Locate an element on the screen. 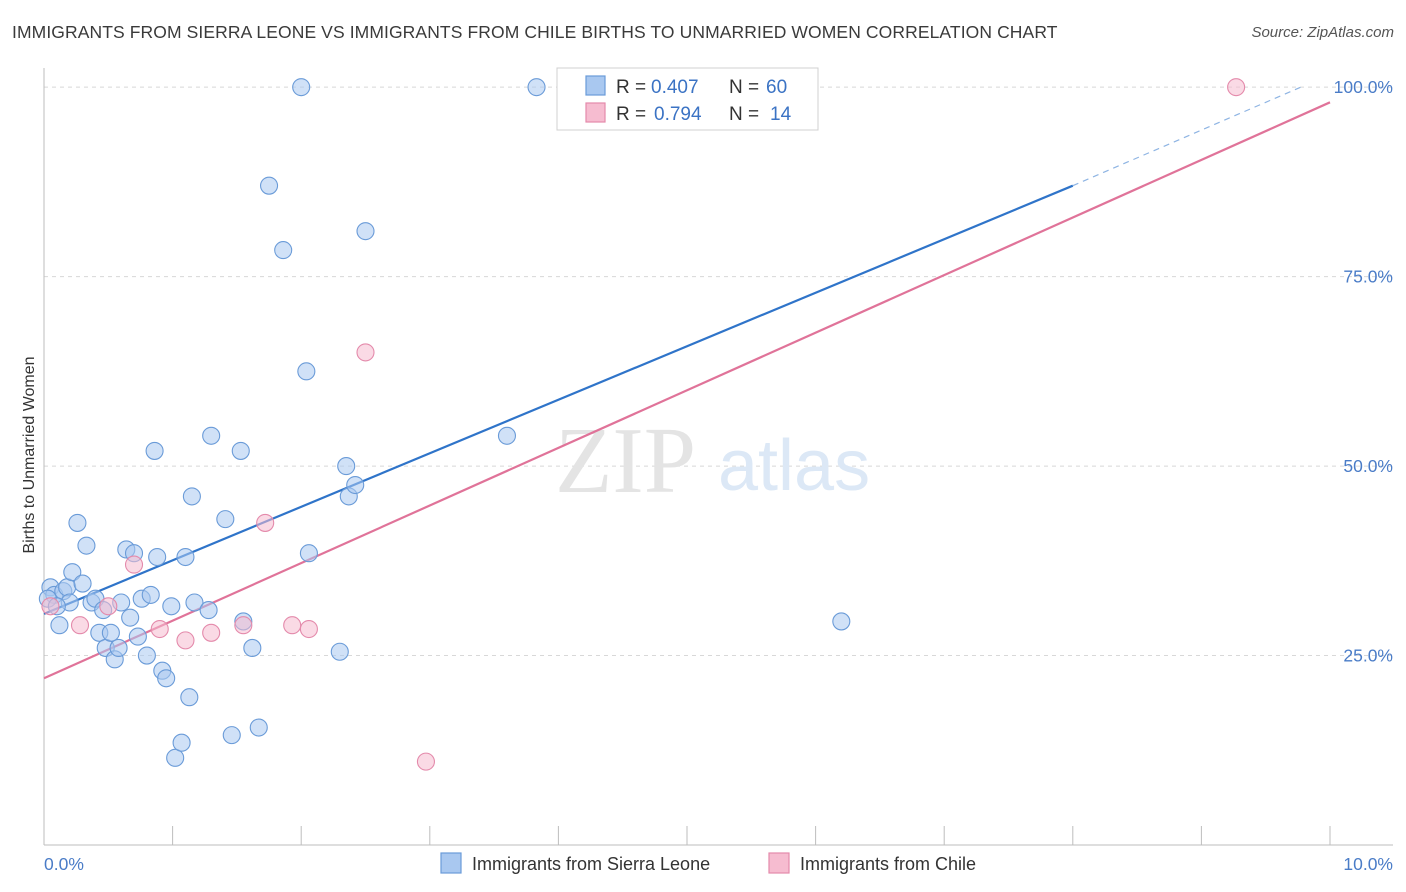 The image size is (1406, 892). watermark-zip: ZIP is located at coordinates (625, 461).